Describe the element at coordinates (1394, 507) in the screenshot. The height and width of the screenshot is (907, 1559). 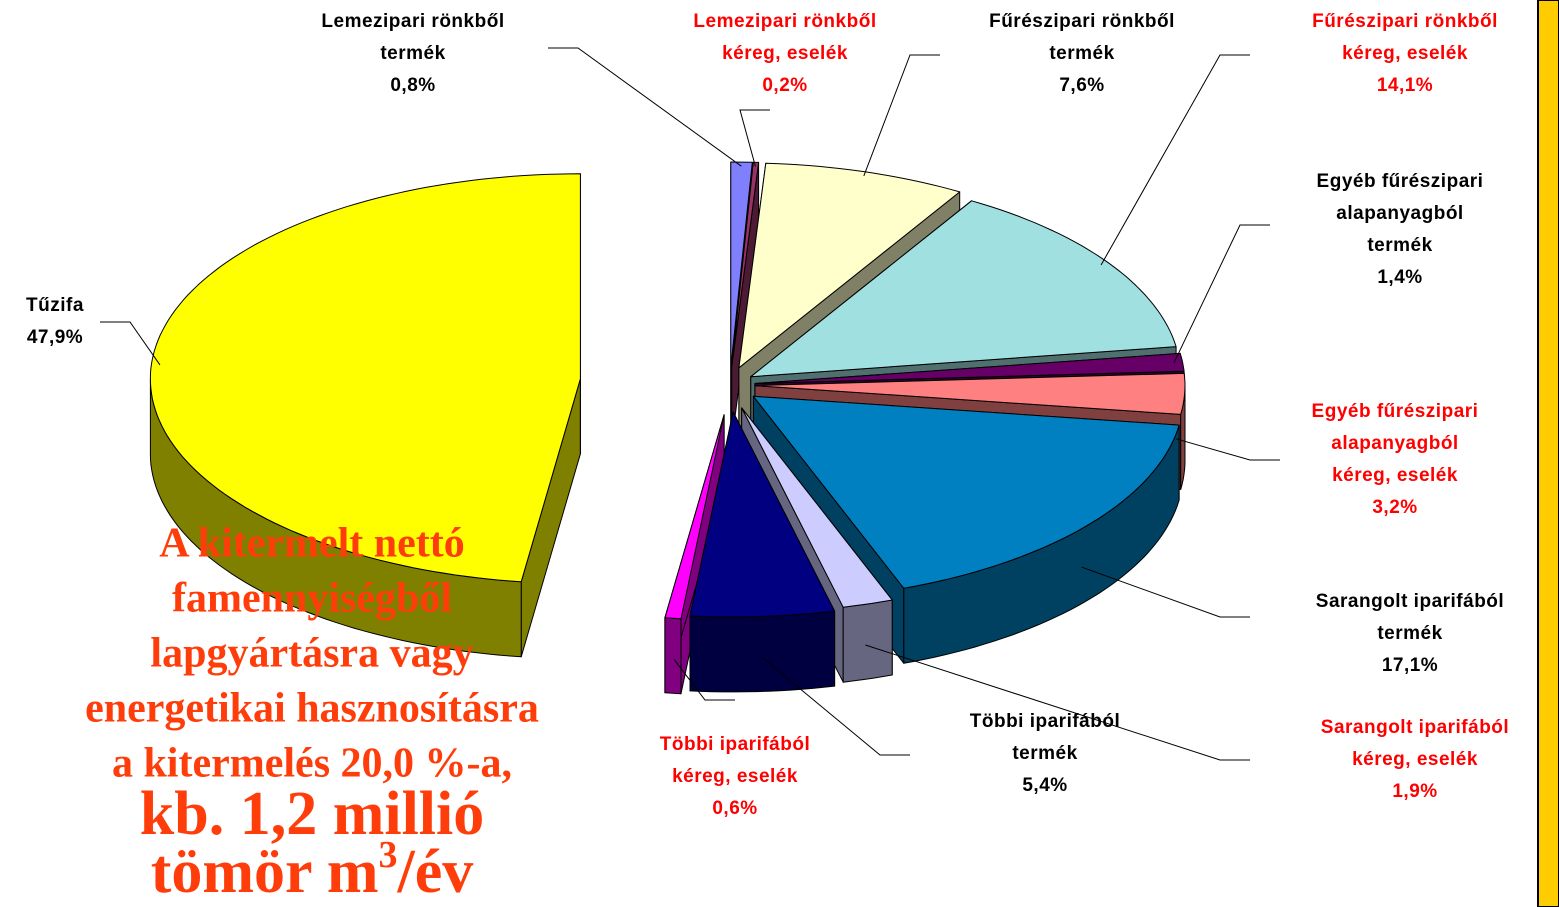
I see `value-label: 3,2%` at that location.